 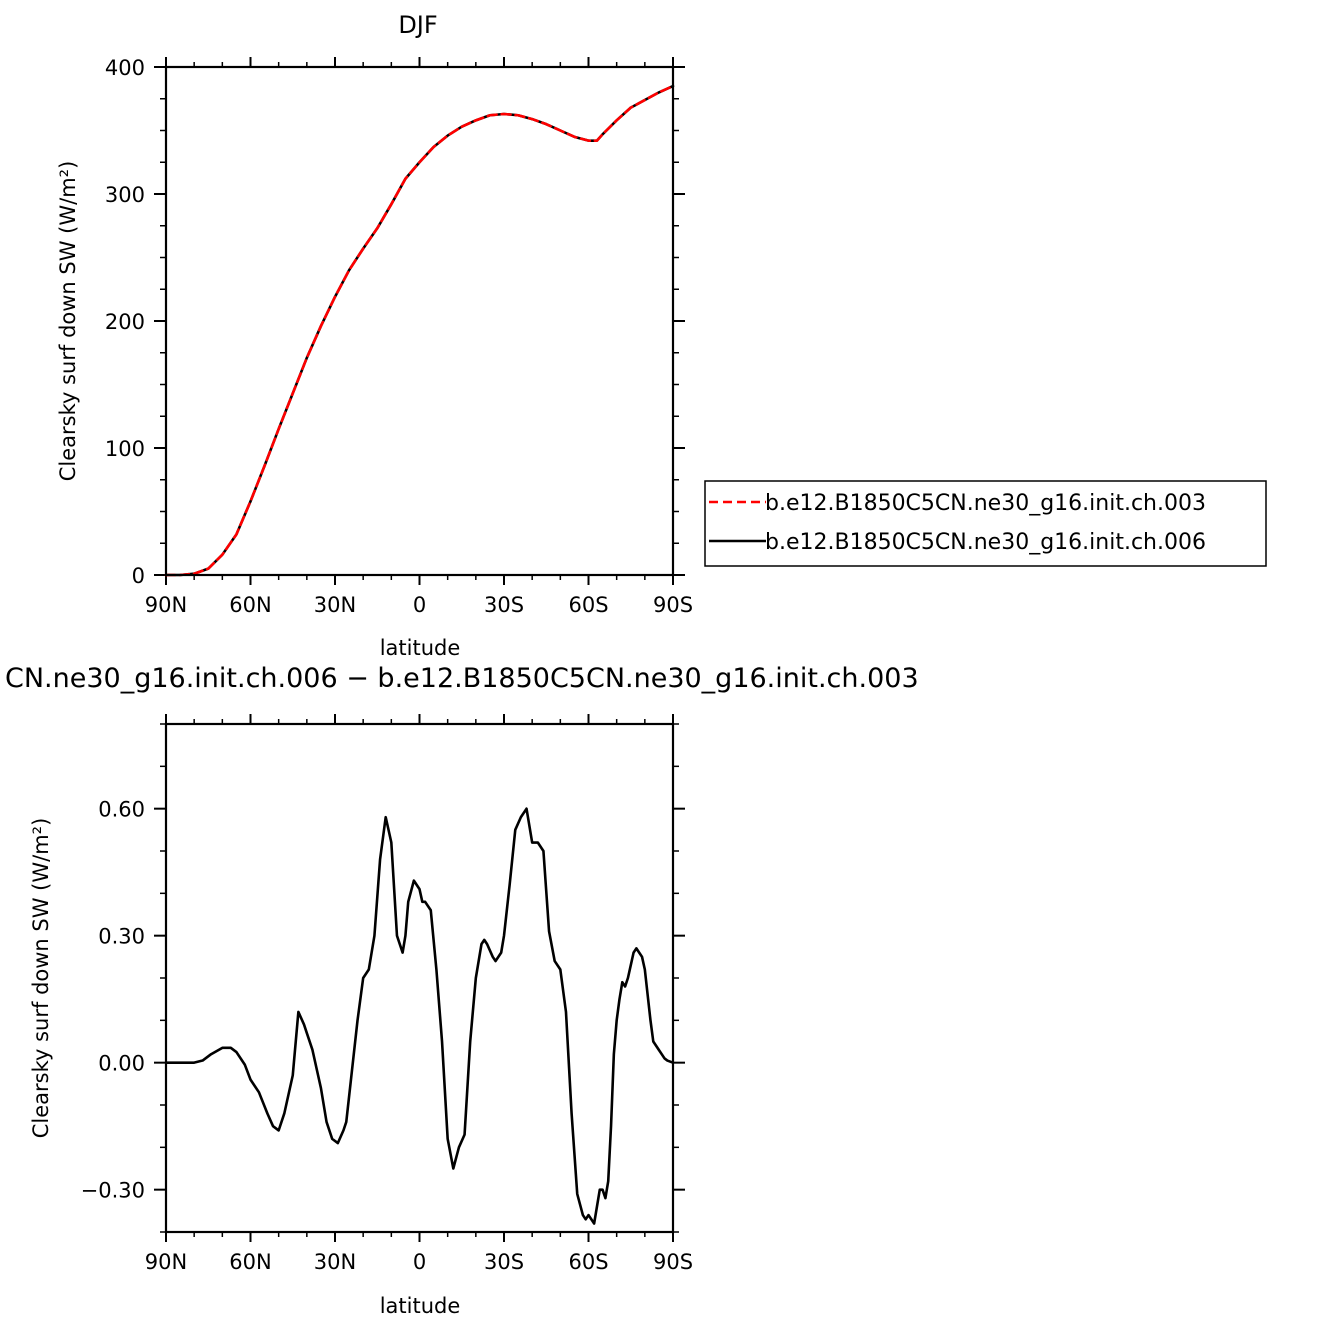 I want to click on top-x-tick-labels: 90N 60N 30N 0 30S 60S 90S, so click(x=419, y=605).